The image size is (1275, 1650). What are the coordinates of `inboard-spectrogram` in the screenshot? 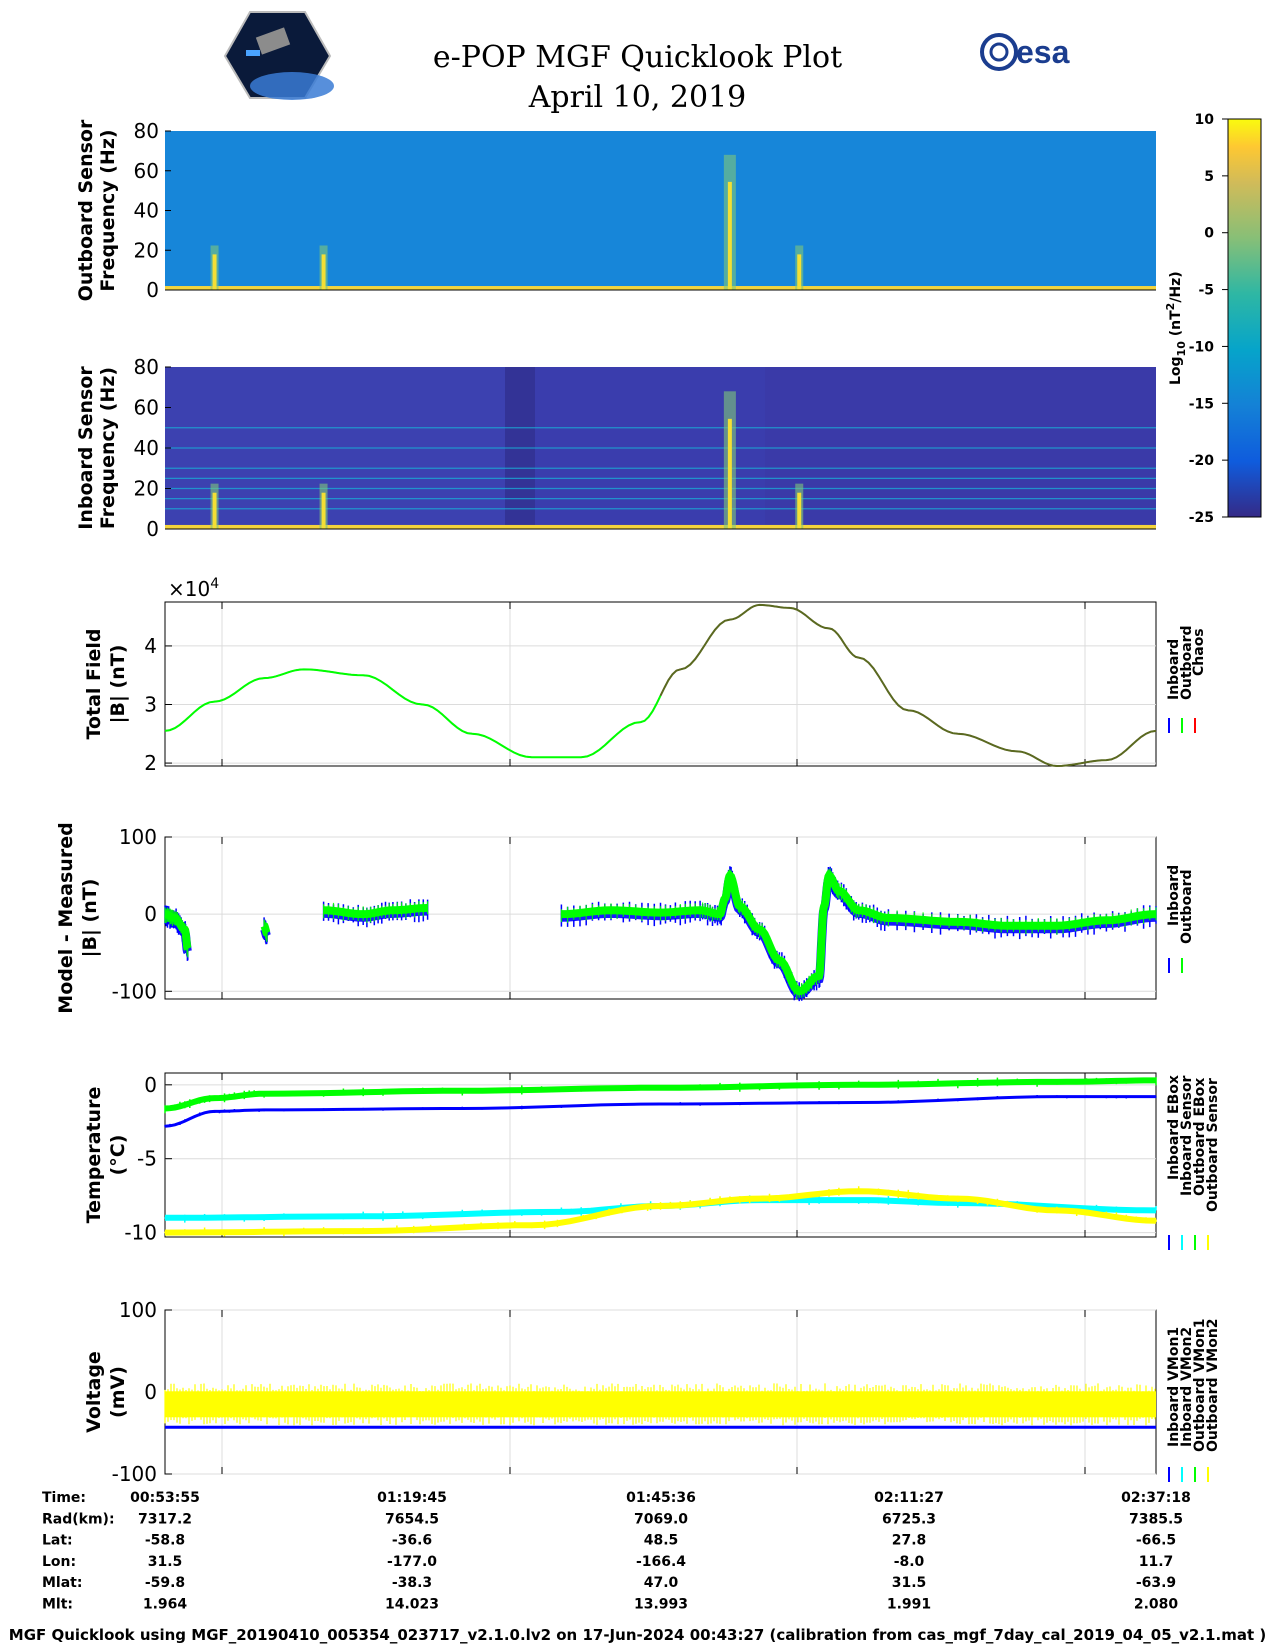 It's located at (660, 448).